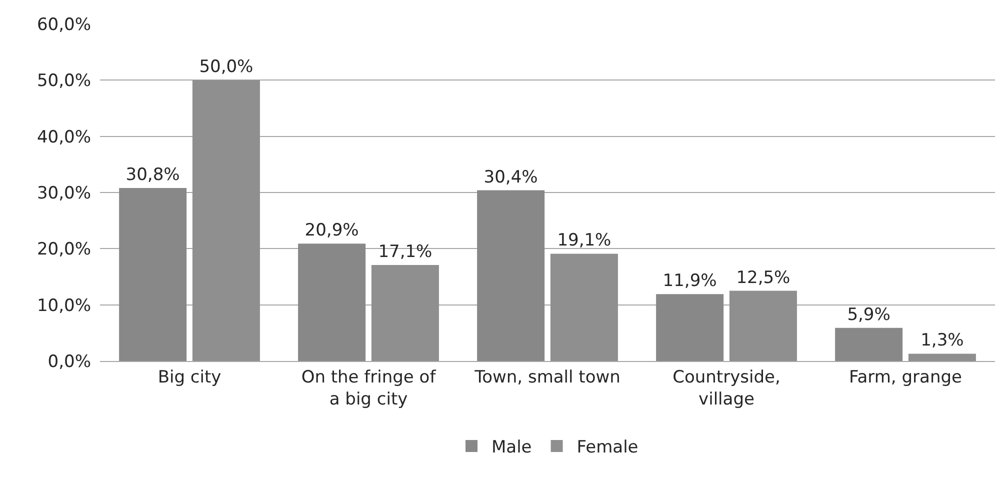  What do you see at coordinates (63, 24) in the screenshot?
I see `y-tick-label: 60,0%` at bounding box center [63, 24].